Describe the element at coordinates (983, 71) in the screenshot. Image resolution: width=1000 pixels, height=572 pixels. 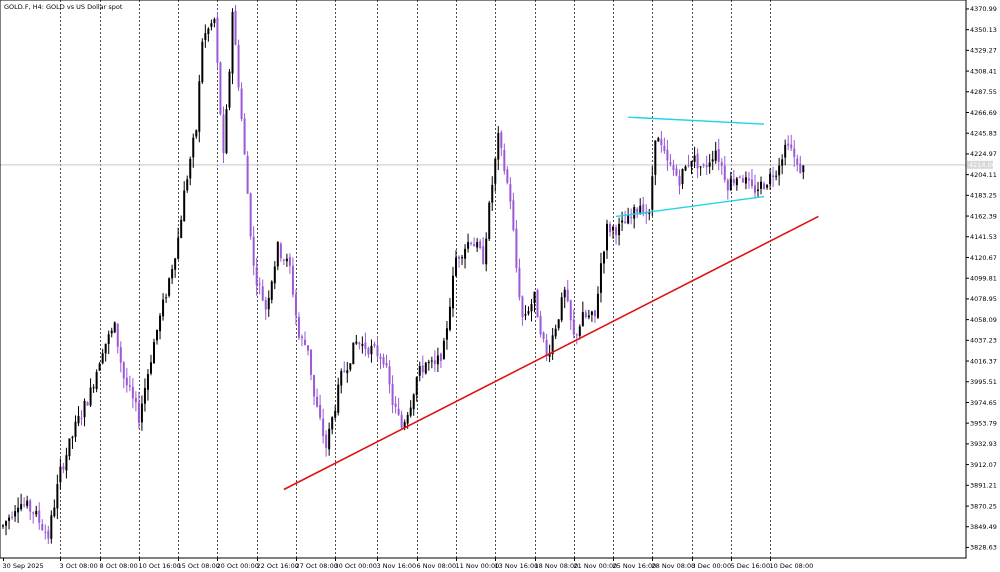
I see `y-tick-label: 4308.41` at that location.